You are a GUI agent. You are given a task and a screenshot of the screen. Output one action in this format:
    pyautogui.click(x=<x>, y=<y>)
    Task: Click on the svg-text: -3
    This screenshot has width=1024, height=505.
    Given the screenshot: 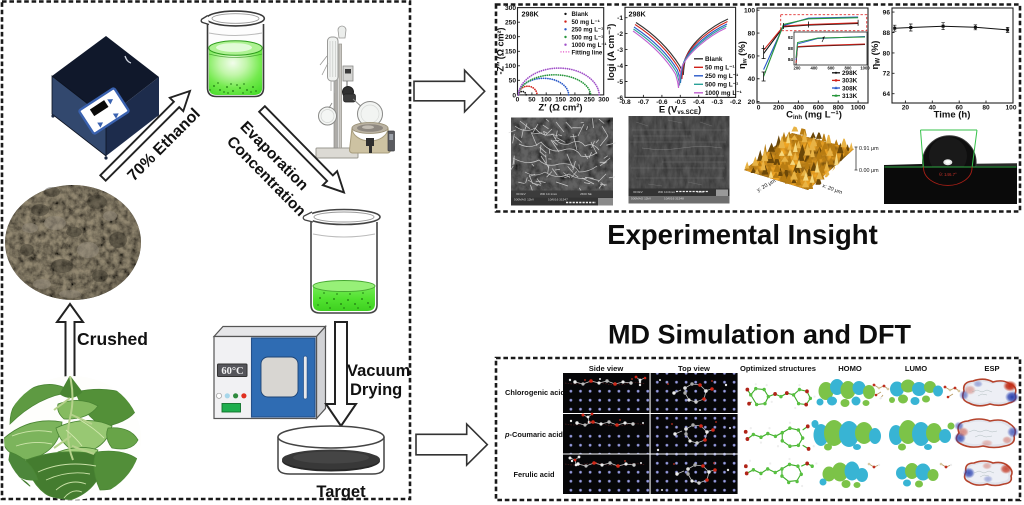 What is the action you would take?
    pyautogui.click(x=620, y=50)
    